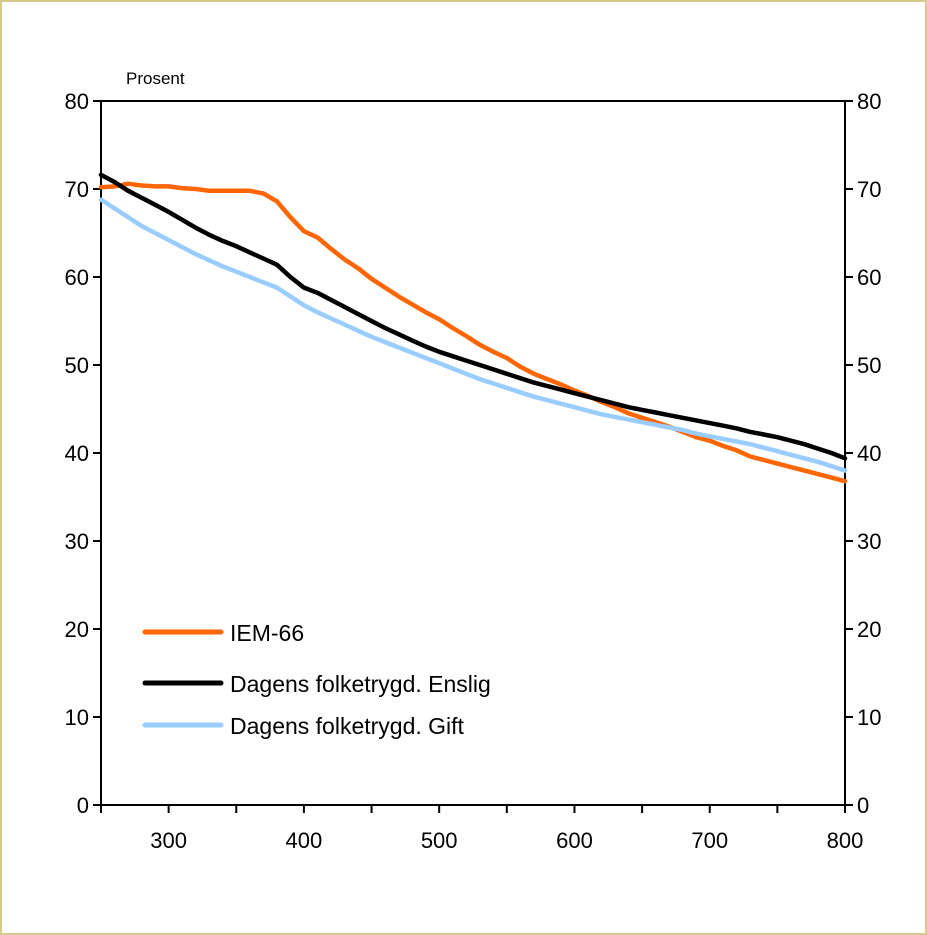 The width and height of the screenshot is (927, 935). Describe the element at coordinates (77, 101) in the screenshot. I see `y-tick-label-left: 80` at that location.